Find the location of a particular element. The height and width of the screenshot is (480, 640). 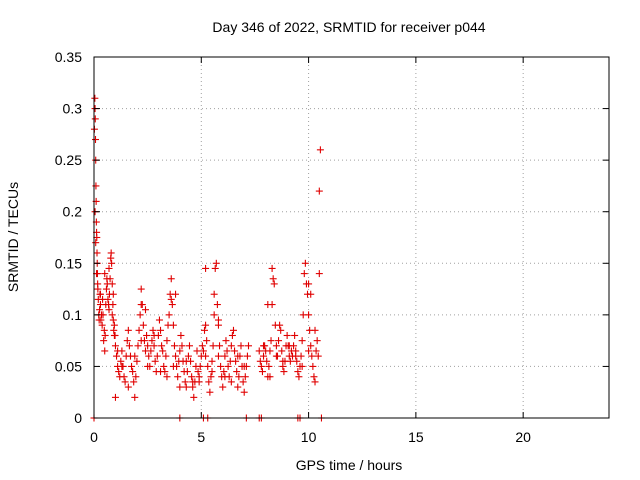

x-tick-label: 0 is located at coordinates (94, 437).